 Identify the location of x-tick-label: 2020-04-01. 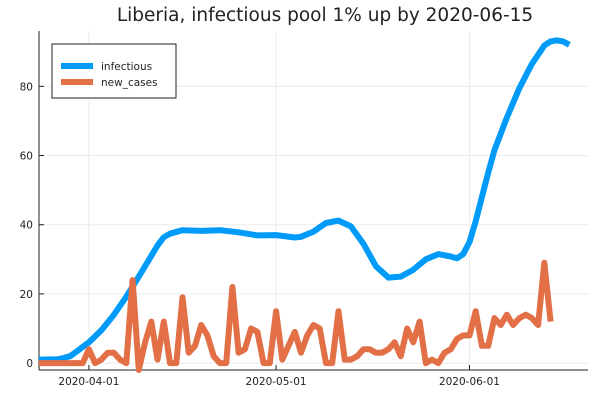
(88, 382).